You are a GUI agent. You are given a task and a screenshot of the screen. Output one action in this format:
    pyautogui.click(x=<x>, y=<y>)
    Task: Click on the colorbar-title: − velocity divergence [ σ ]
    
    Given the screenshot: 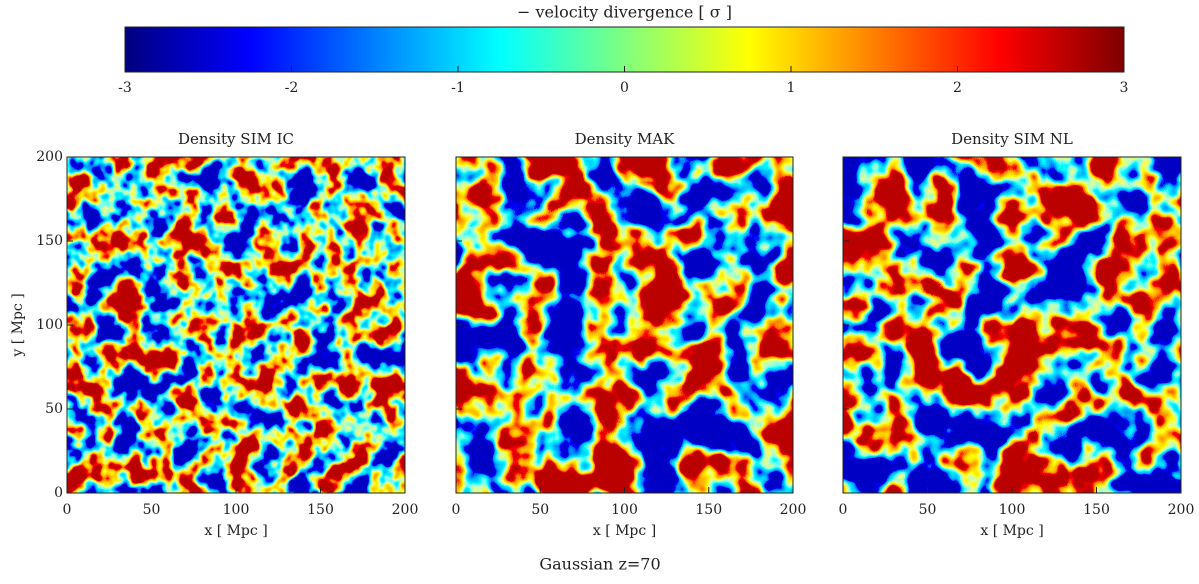 What is the action you would take?
    pyautogui.click(x=624, y=12)
    